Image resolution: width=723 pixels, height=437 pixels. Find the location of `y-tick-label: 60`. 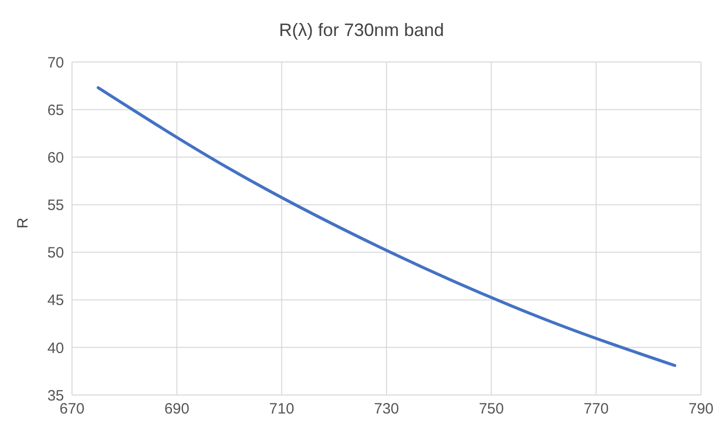

y-tick-label: 60 is located at coordinates (55, 157).